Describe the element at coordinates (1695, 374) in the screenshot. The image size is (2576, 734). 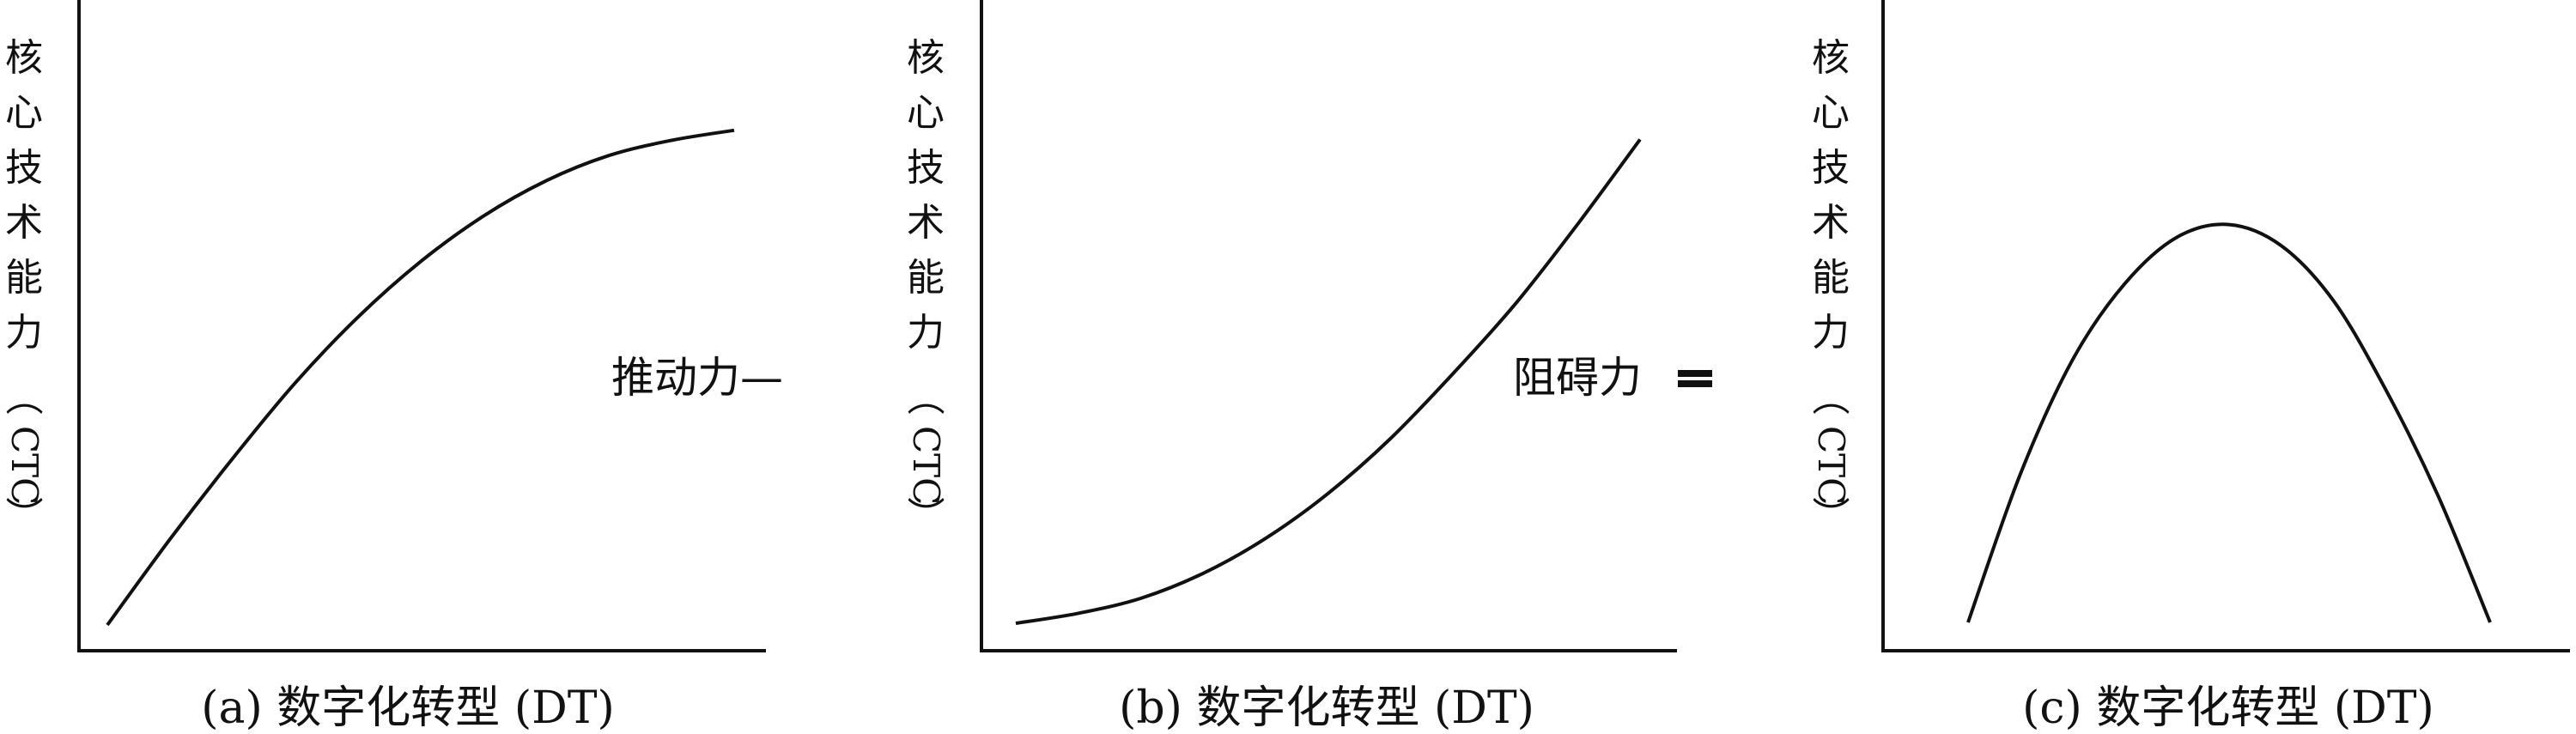
I see `panel-b-legend-swatch-top` at that location.